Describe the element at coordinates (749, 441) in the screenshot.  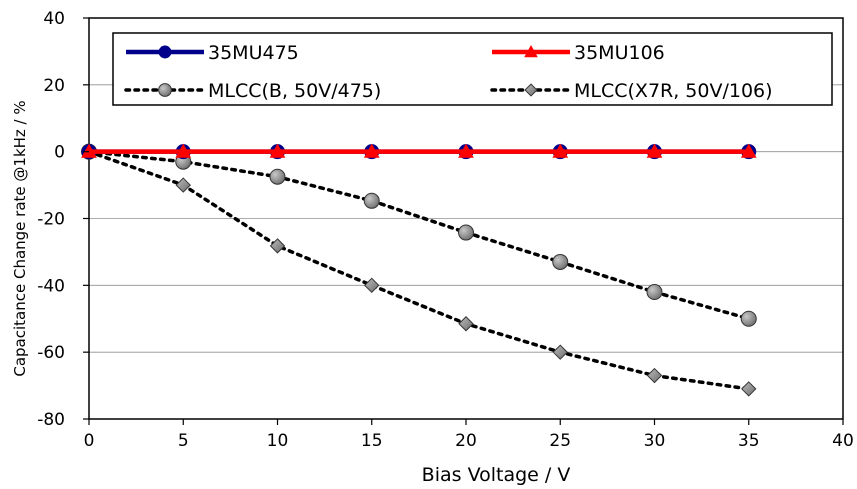
I see `x-tick-label: 35` at that location.